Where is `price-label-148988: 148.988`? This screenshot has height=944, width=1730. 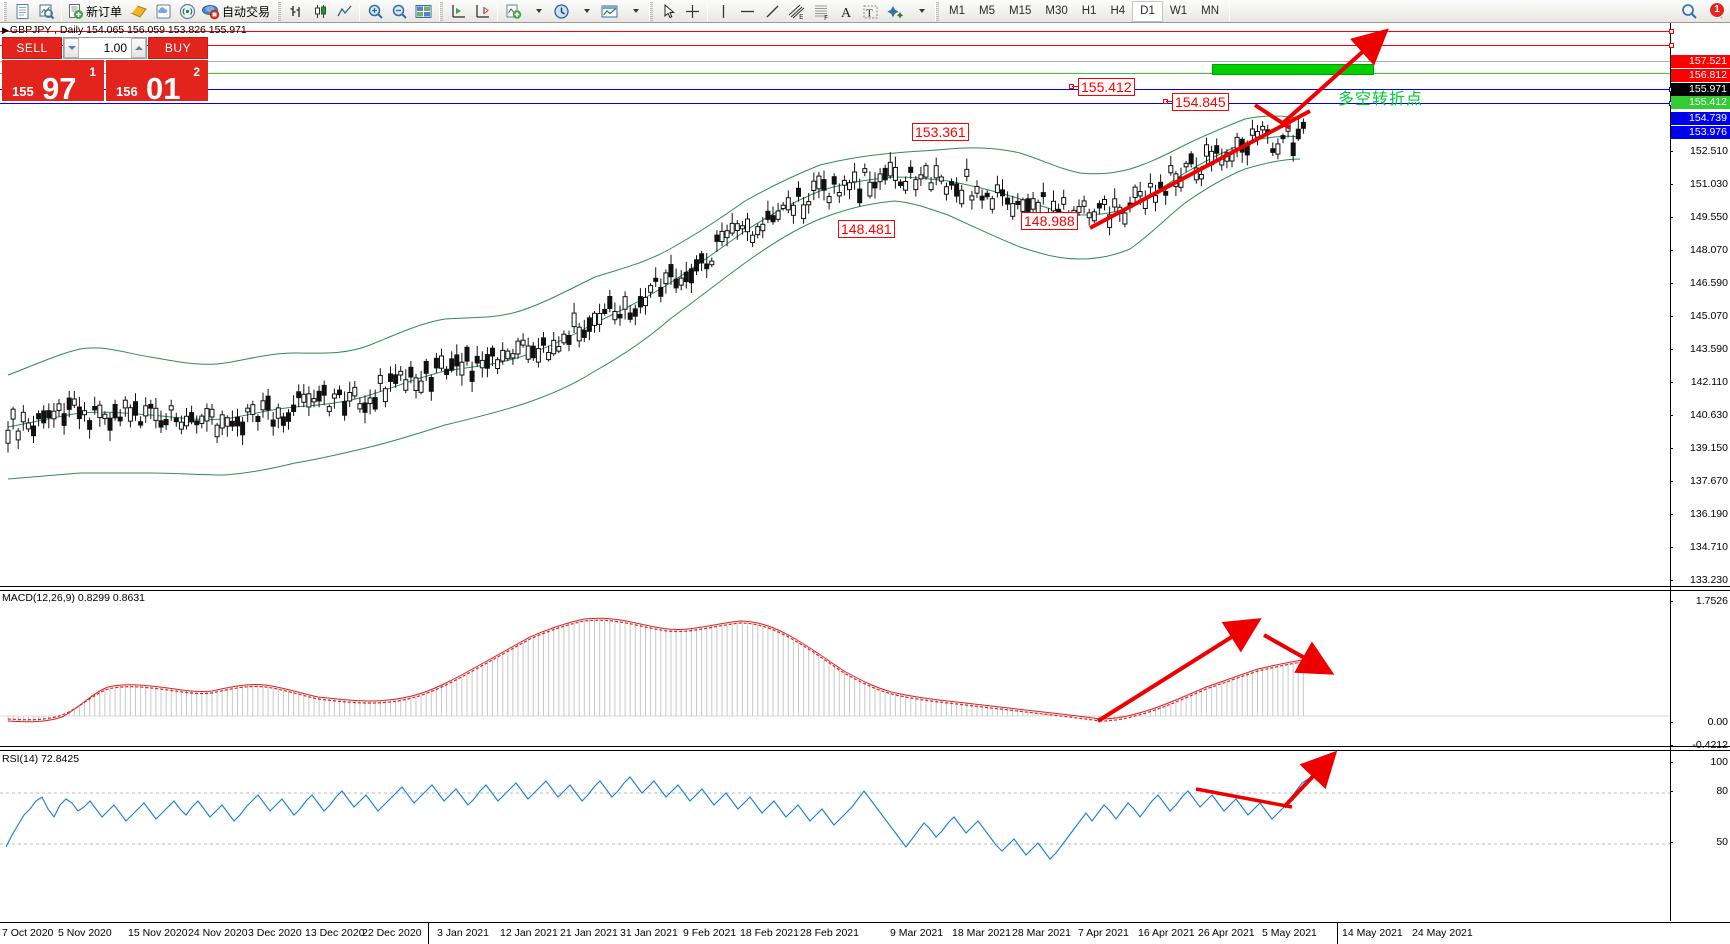
price-label-148988: 148.988 is located at coordinates (1049, 221).